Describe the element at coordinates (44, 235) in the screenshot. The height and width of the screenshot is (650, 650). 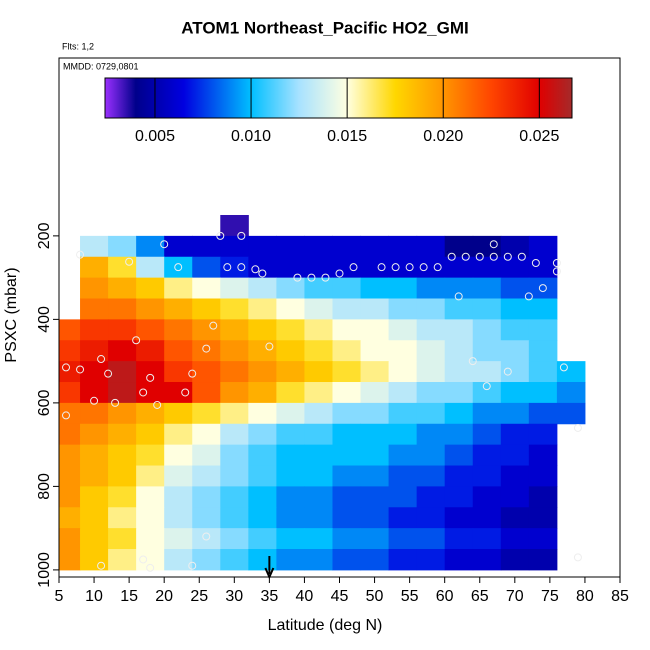
I see `y-tick-label: 200` at that location.